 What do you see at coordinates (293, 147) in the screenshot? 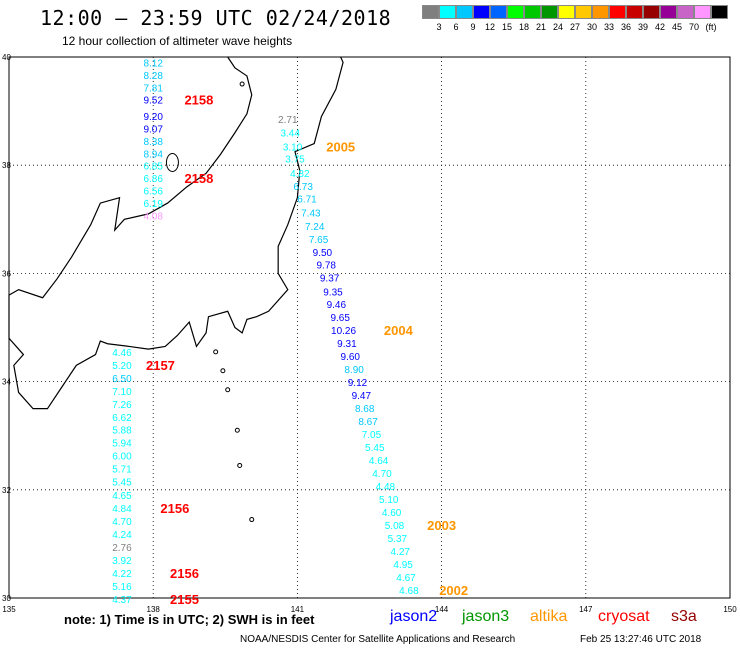
I see `wave-height-value: 3.10` at bounding box center [293, 147].